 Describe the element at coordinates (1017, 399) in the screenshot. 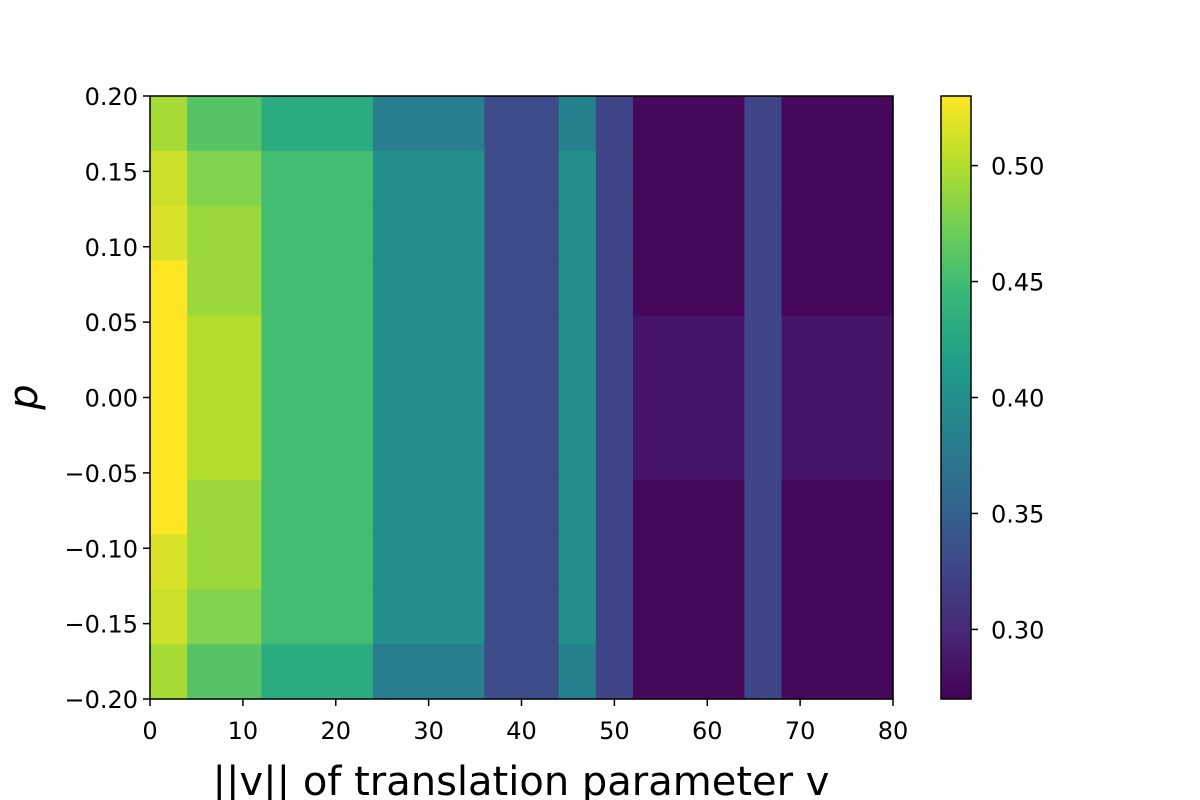

I see `colorbar-tick-label: 0.40` at that location.